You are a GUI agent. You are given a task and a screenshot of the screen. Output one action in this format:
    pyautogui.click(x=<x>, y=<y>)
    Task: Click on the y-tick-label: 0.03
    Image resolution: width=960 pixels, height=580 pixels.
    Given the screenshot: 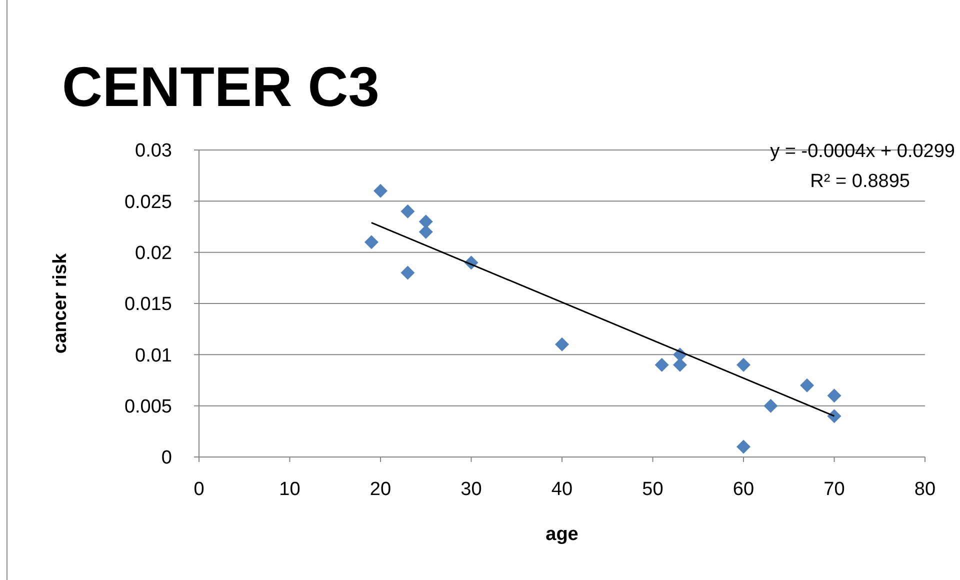 What is the action you would take?
    pyautogui.click(x=153, y=151)
    